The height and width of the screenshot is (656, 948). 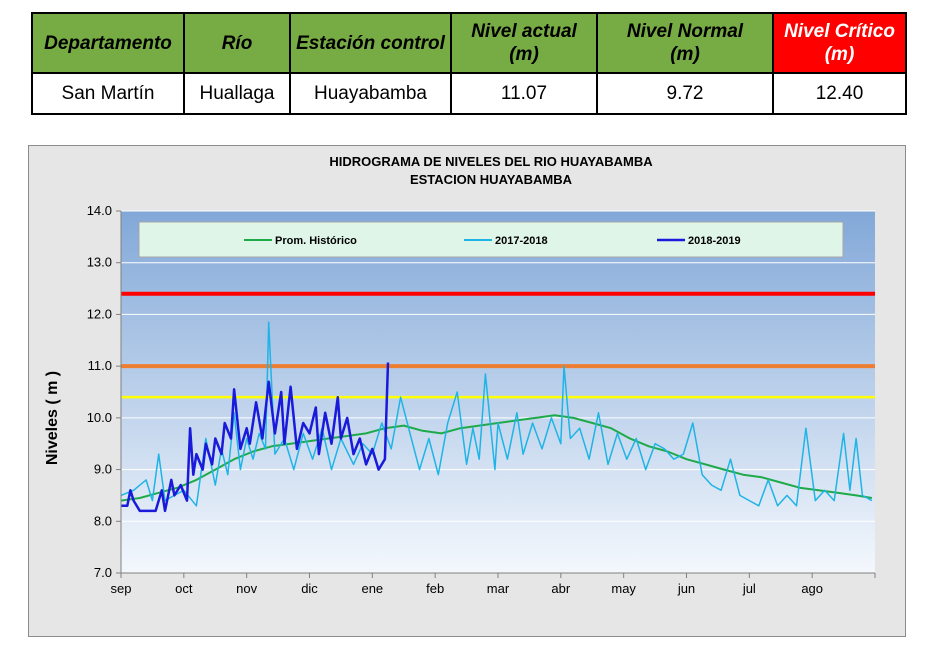 What do you see at coordinates (524, 93) in the screenshot?
I see `cell-nivel-actual: 11.07` at bounding box center [524, 93].